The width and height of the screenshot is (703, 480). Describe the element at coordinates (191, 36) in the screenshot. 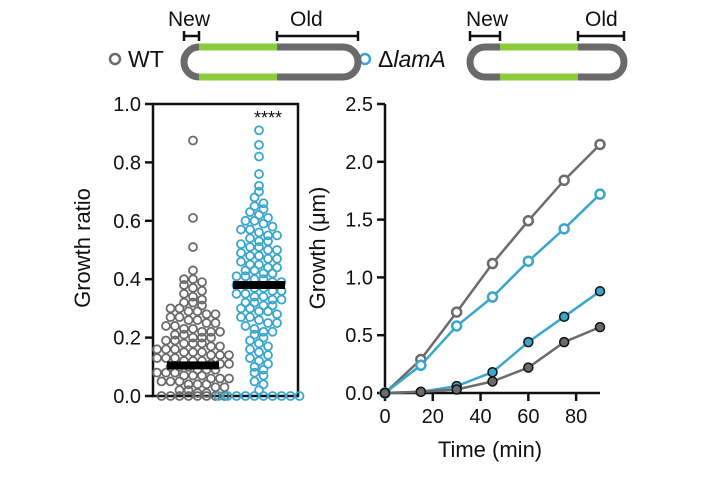

I see `new-pole-bracket-wt` at that location.